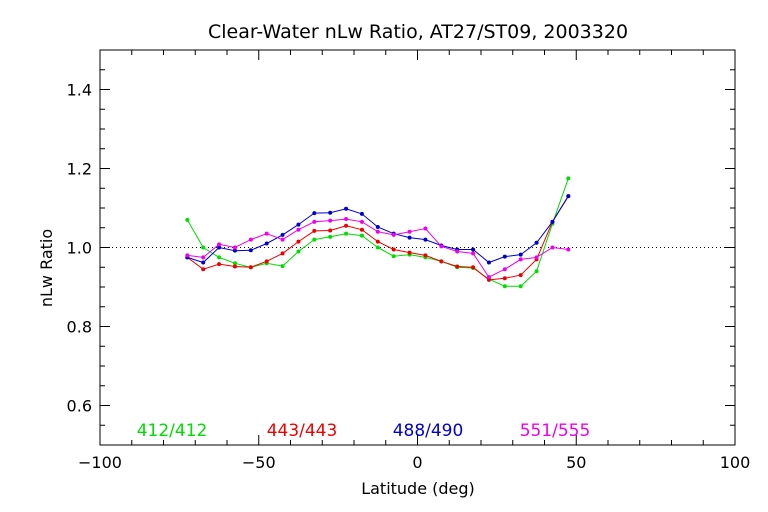 The height and width of the screenshot is (512, 768). What do you see at coordinates (79, 90) in the screenshot?
I see `y-tick-label: 1.4` at bounding box center [79, 90].